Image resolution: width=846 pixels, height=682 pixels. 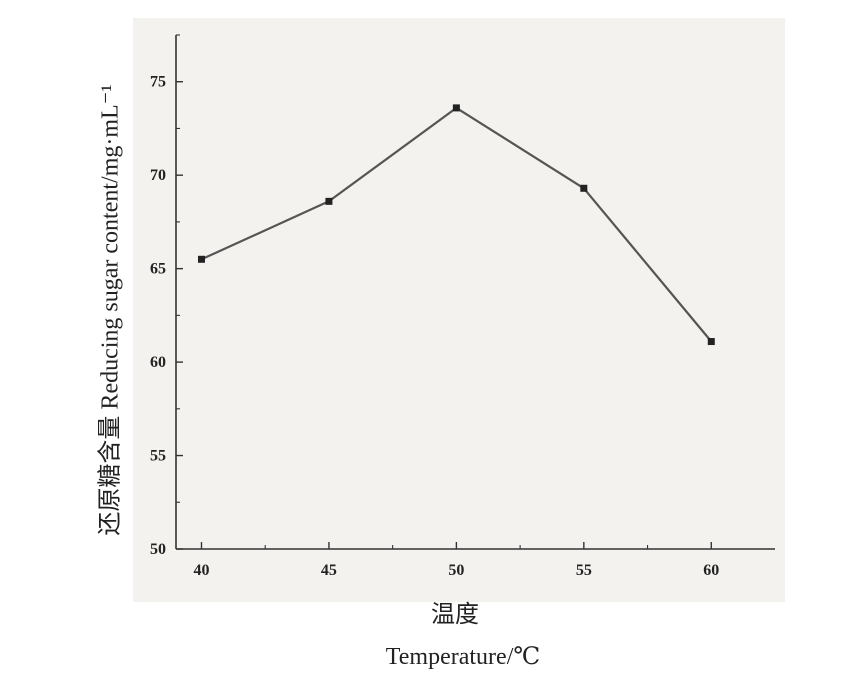 What do you see at coordinates (329, 570) in the screenshot?
I see `x-tick-label: 45` at bounding box center [329, 570].